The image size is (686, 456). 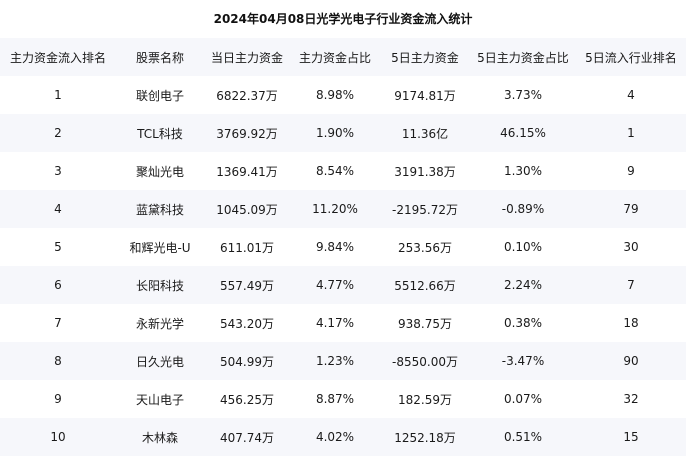 I want to click on table-row: 8 日久光电 504.99万 1.23% -8550.00万 -3.47% 90, so click(x=343, y=361).